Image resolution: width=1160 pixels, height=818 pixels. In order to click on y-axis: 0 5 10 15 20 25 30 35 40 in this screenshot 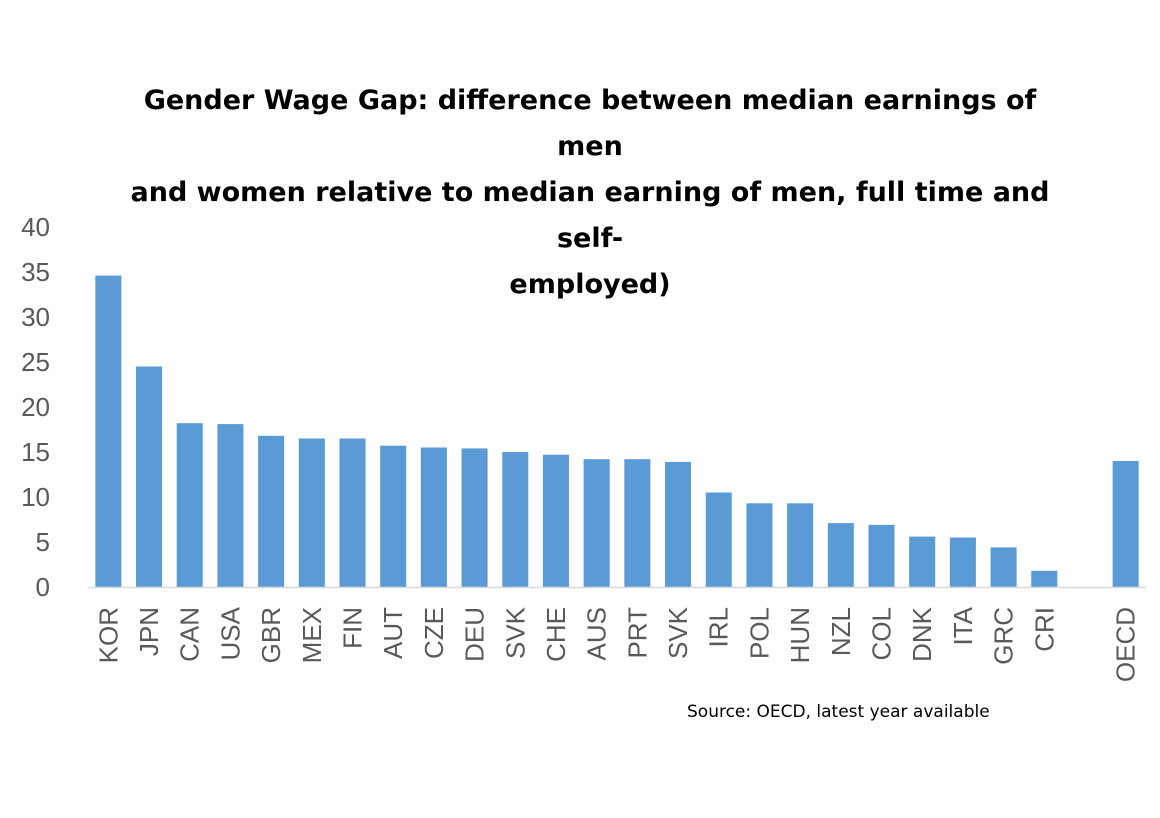, I will do `click(35, 407)`.